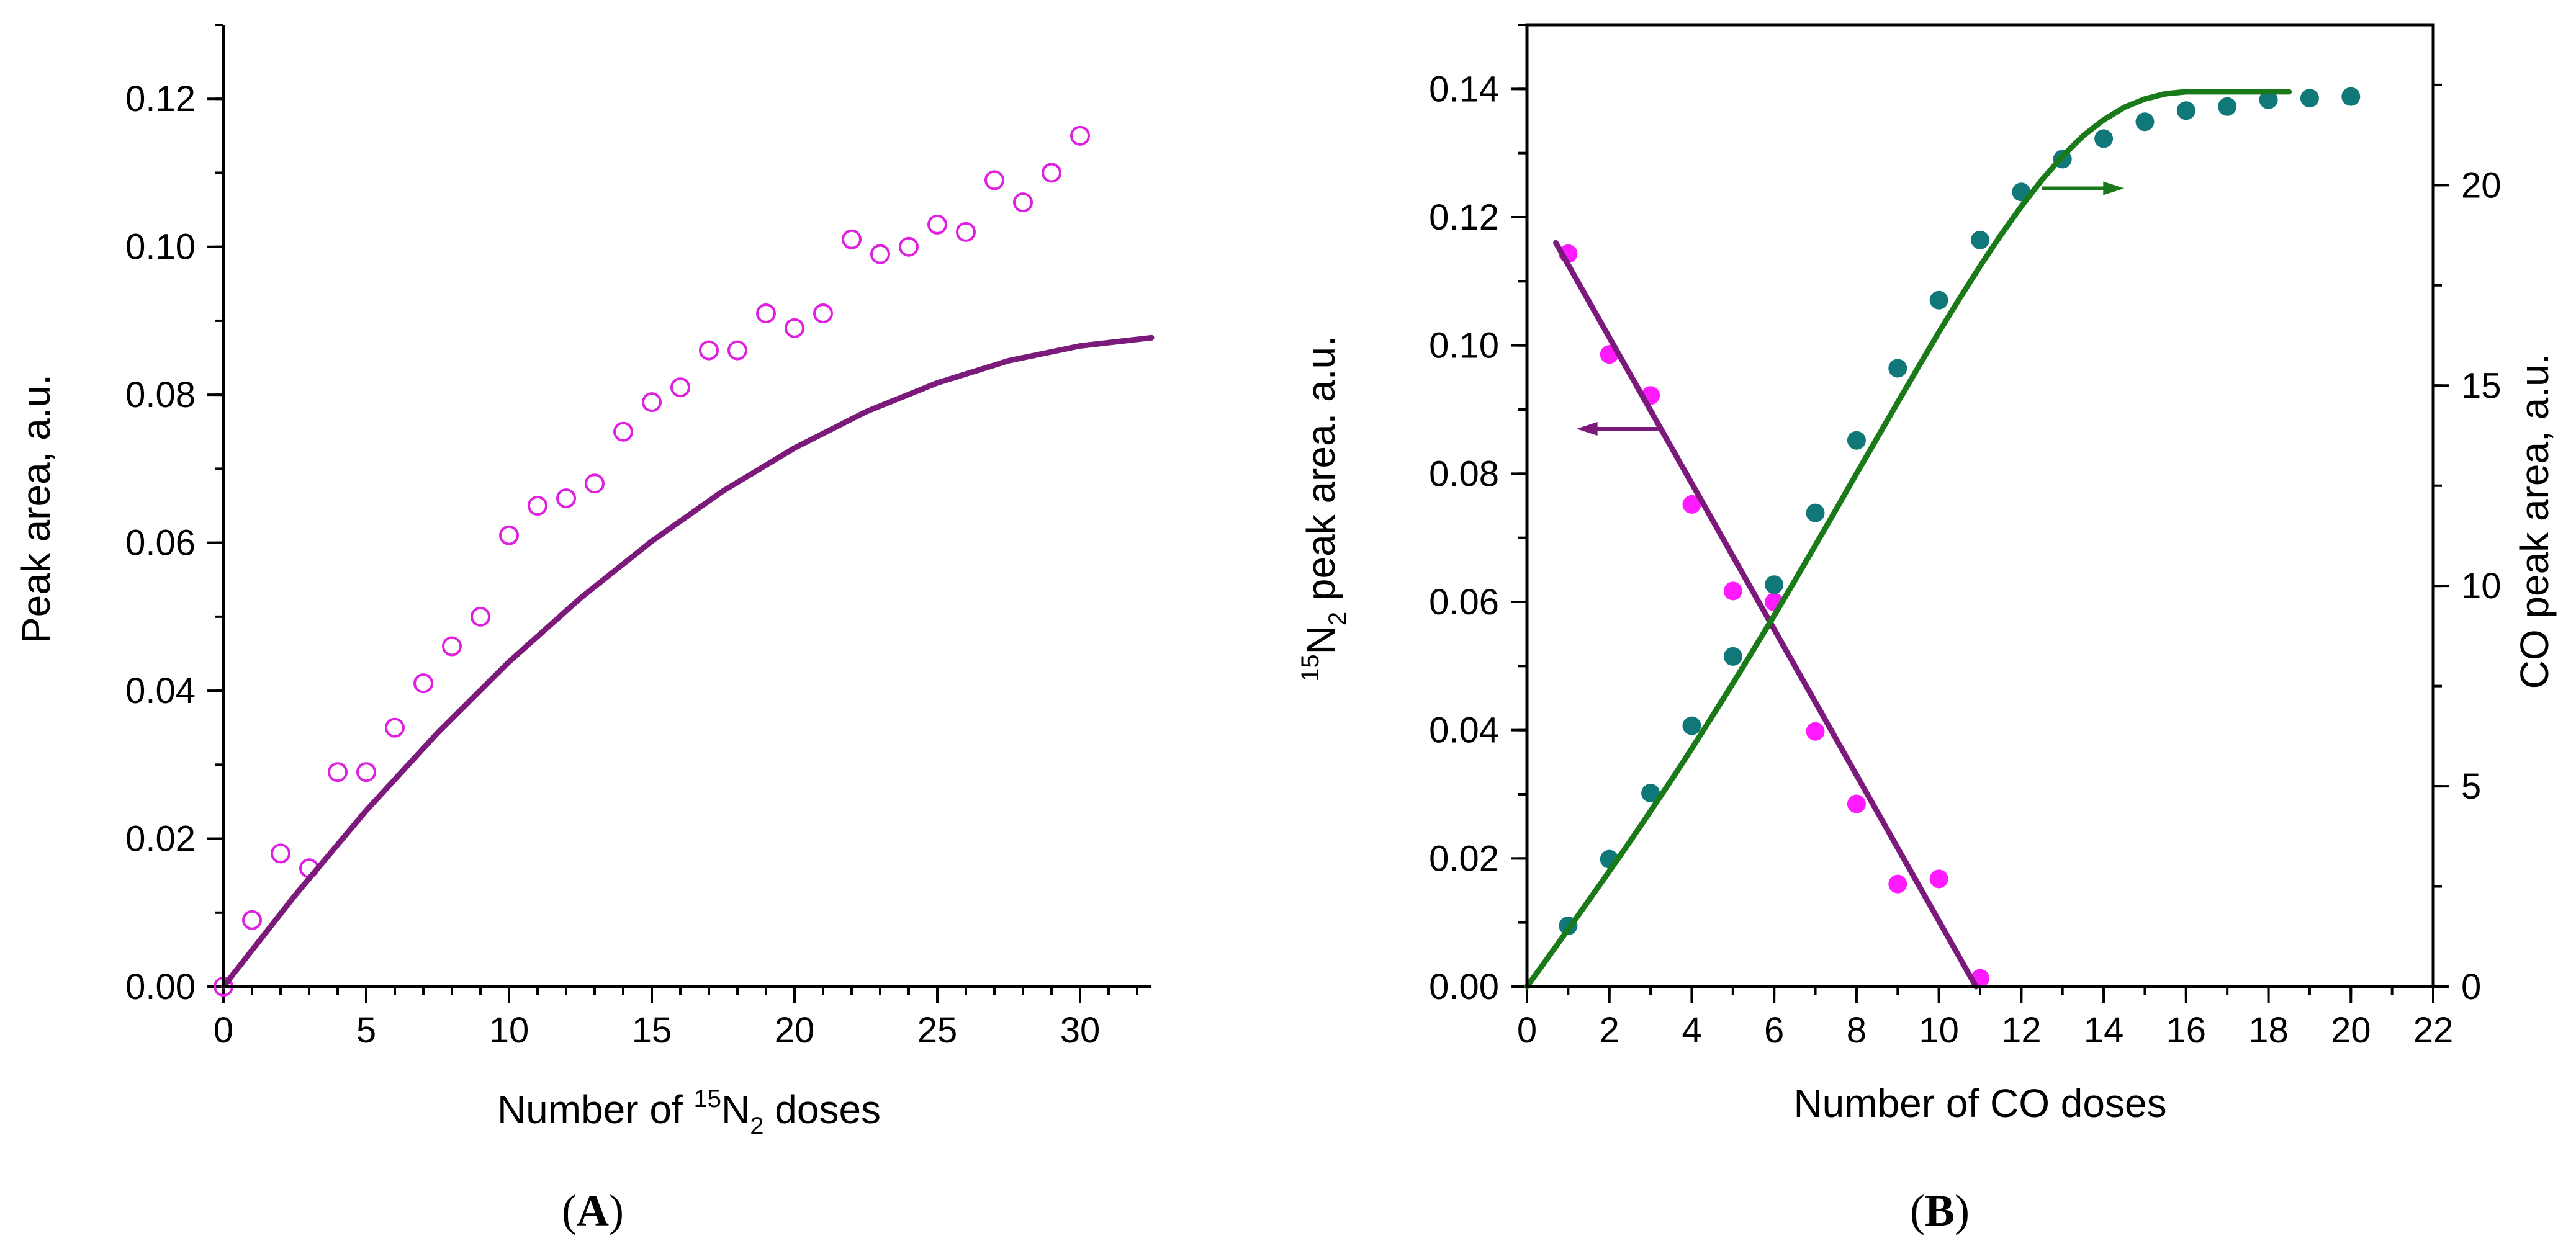 The image size is (2576, 1246). I want to click on chart-a-x-tick-label: 20, so click(795, 1030).